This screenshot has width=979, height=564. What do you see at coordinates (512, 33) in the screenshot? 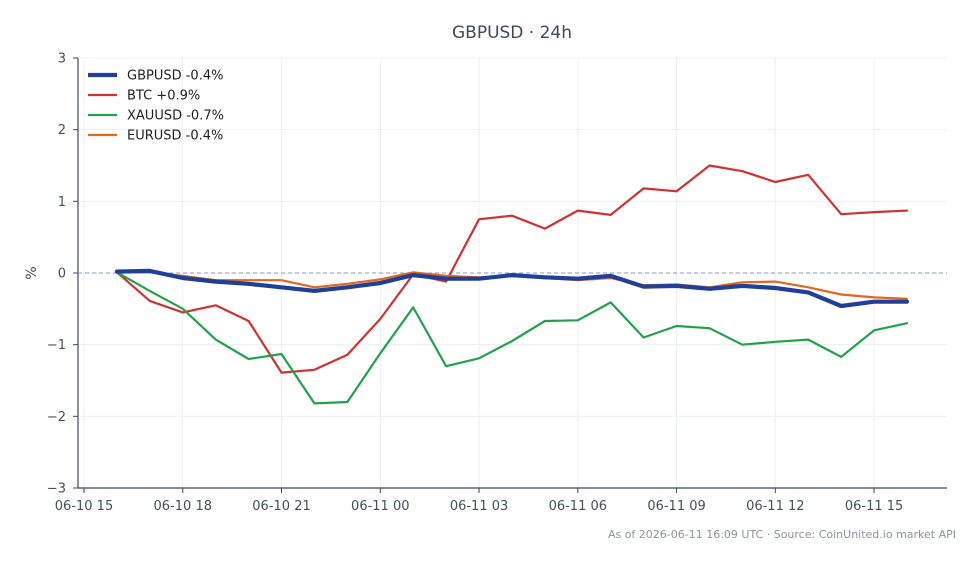
I see `chart-title: GBPUSD · 24h` at bounding box center [512, 33].